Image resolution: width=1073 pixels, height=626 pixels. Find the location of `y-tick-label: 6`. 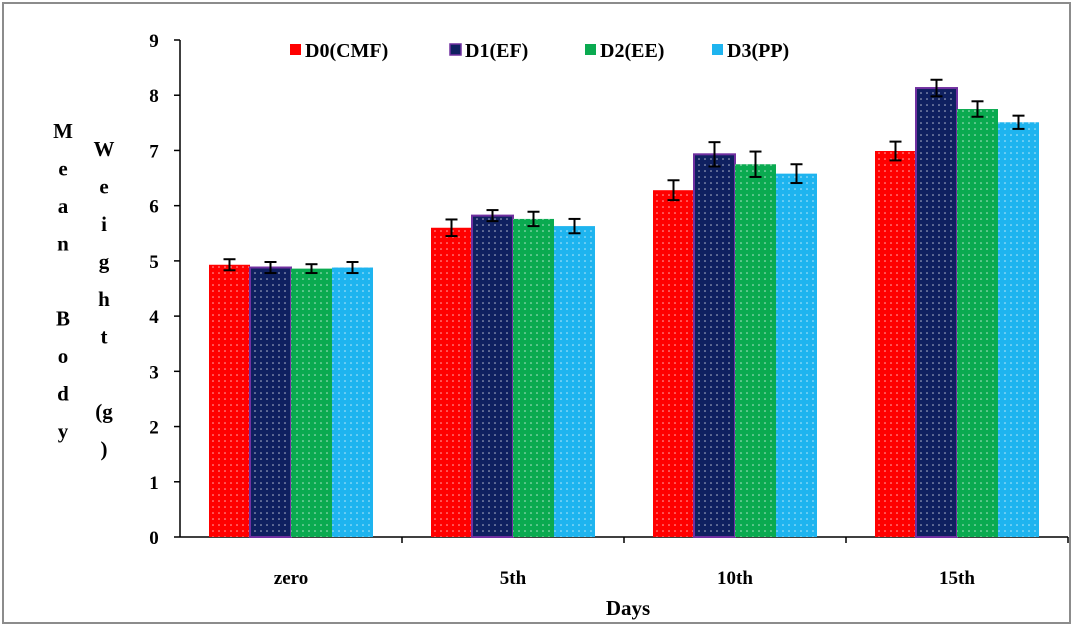

y-tick-label: 6 is located at coordinates (154, 207).